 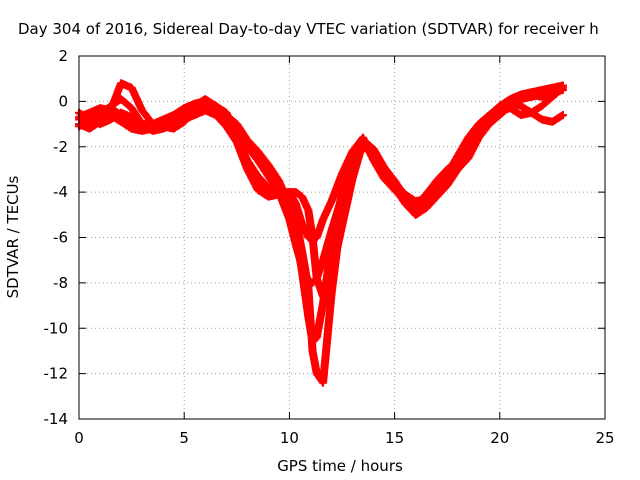 What do you see at coordinates (604, 438) in the screenshot?
I see `x-tick-label: 25` at bounding box center [604, 438].